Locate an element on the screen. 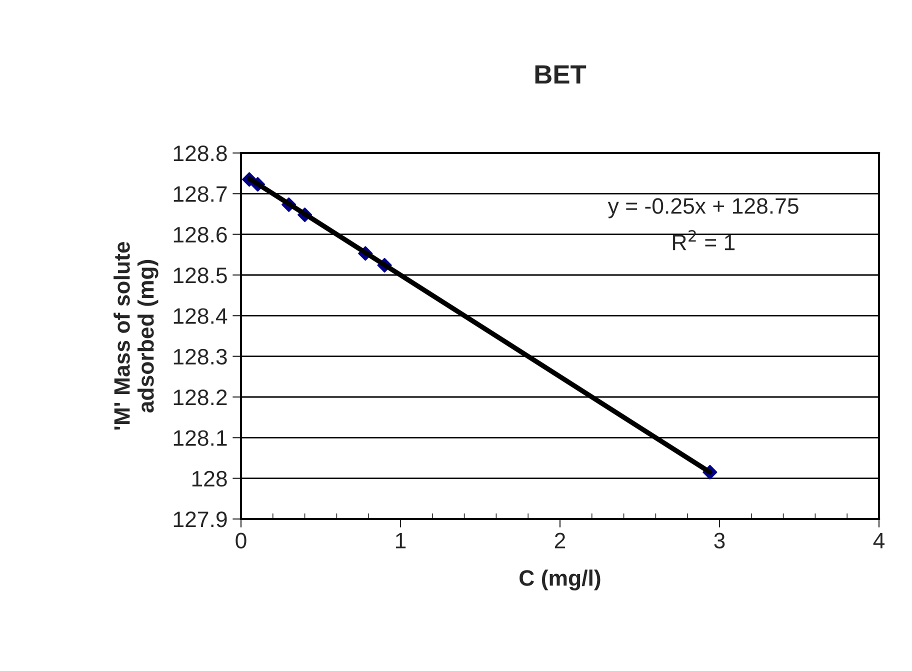 This screenshot has height=671, width=912. x-tick-label: 1 is located at coordinates (401, 540).